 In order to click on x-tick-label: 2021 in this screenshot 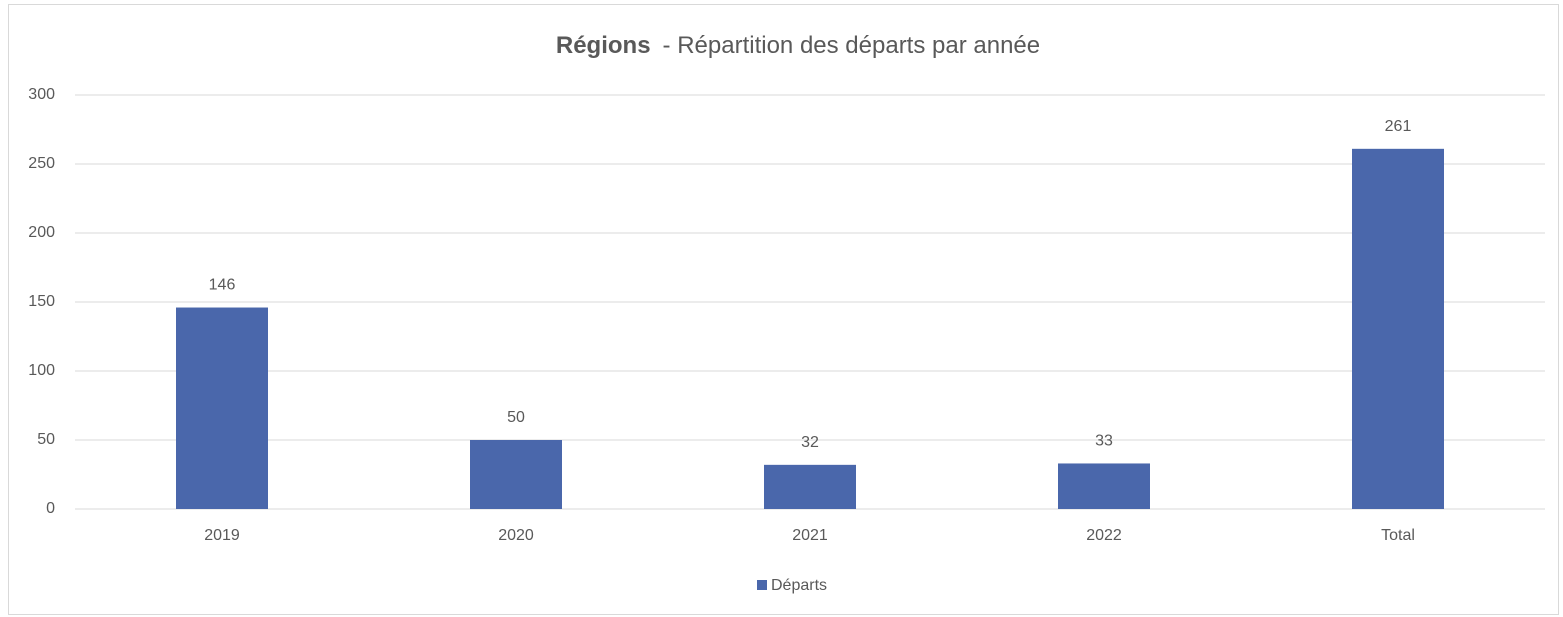, I will do `click(810, 535)`.